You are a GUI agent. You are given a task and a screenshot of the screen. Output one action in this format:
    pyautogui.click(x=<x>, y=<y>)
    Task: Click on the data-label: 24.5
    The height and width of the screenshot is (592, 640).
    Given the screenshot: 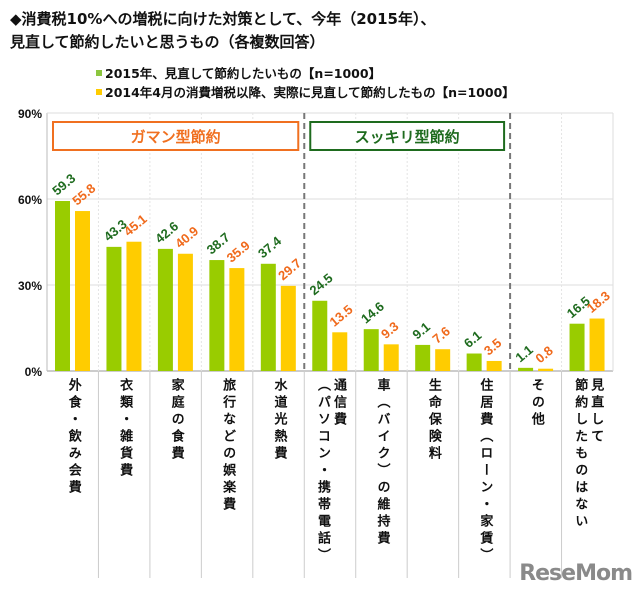 What is the action you would take?
    pyautogui.click(x=321, y=284)
    